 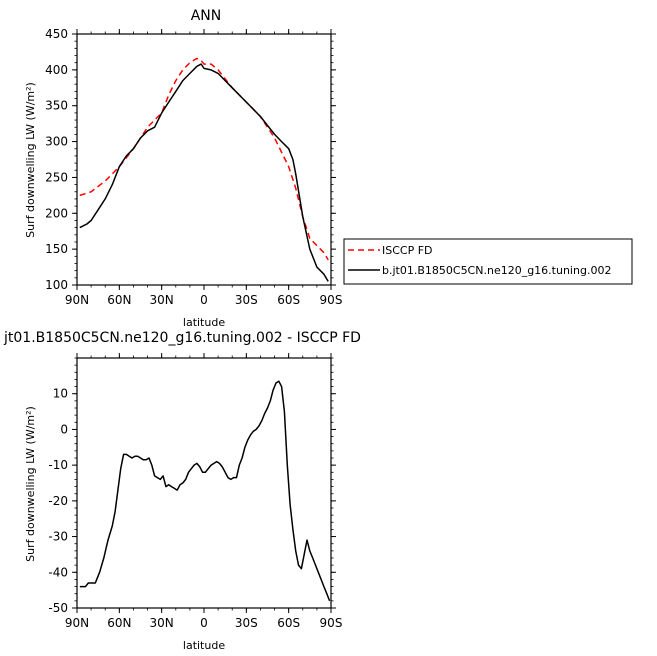 I want to click on top-x-tick-label: 30S, so click(x=246, y=300).